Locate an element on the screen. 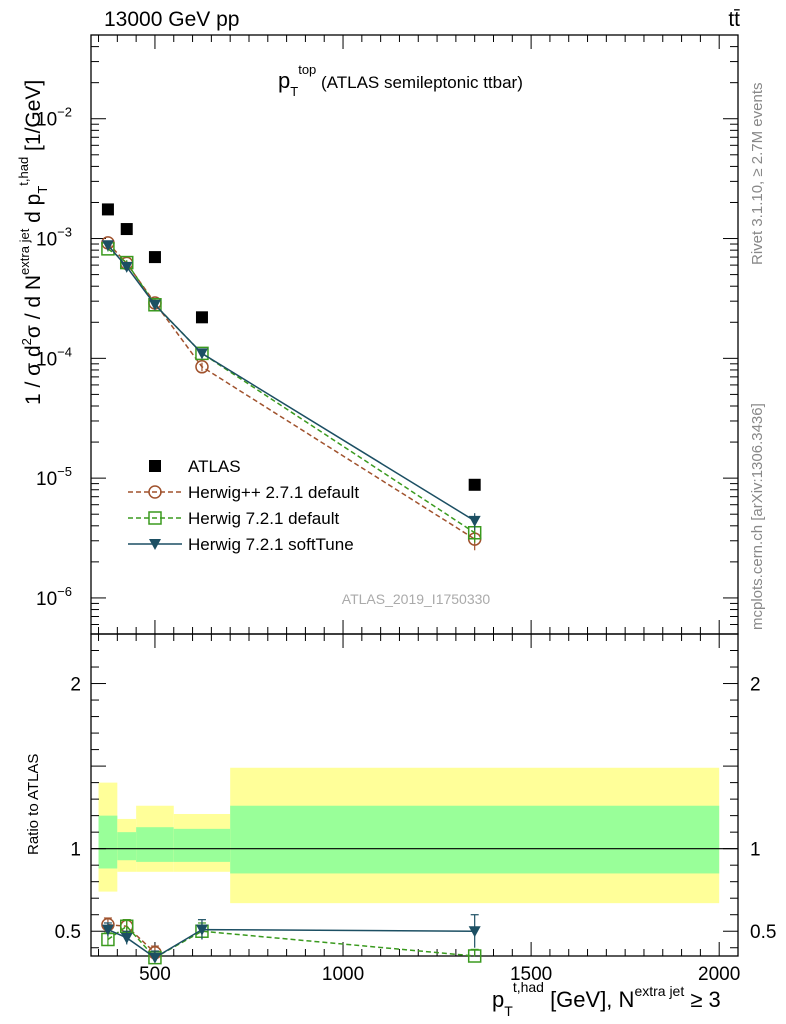 The image size is (786, 1024). y-tick-exponent: −4 is located at coordinates (64, 351).